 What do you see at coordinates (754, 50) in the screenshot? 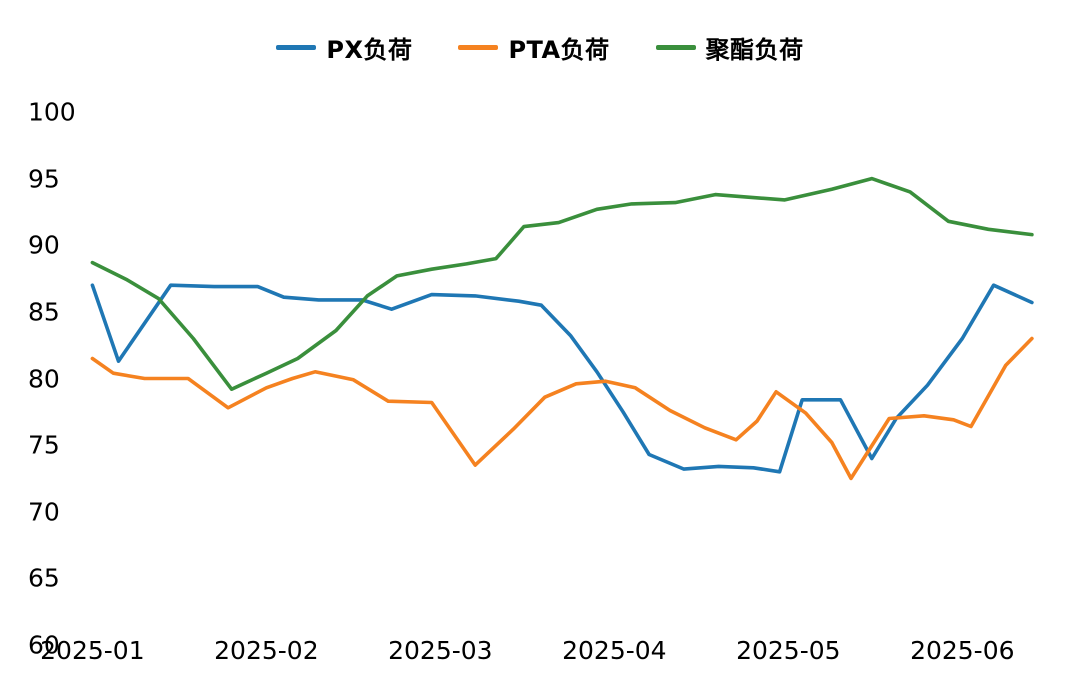
I see `legend-label: 聚酯负荷` at bounding box center [754, 50].